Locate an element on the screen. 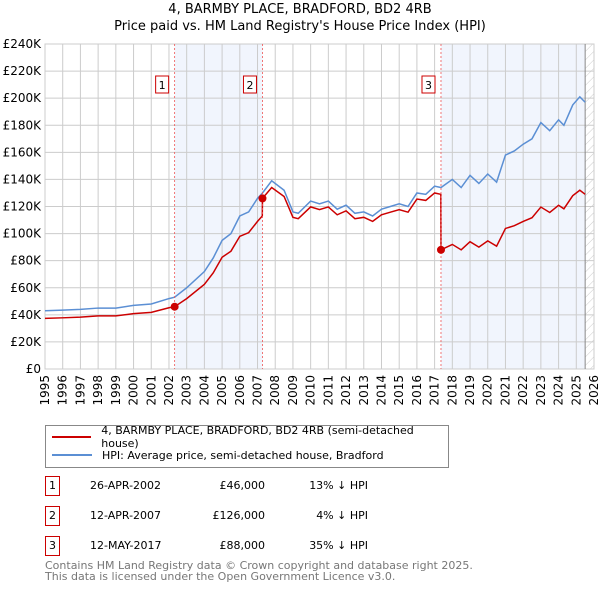 Image resolution: width=600 pixels, height=590 pixels. x-tick-label: 2006 is located at coordinates (240, 390).